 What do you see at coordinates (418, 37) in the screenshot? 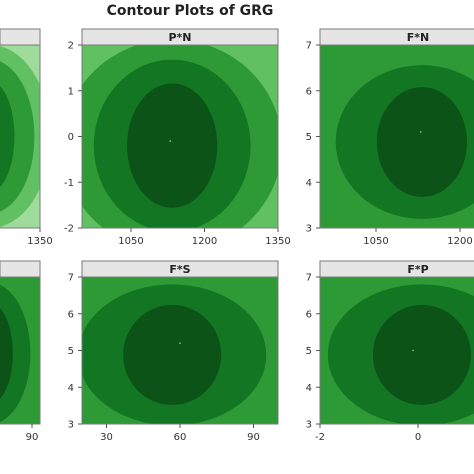
I see `panel-title: F*N` at bounding box center [418, 37].